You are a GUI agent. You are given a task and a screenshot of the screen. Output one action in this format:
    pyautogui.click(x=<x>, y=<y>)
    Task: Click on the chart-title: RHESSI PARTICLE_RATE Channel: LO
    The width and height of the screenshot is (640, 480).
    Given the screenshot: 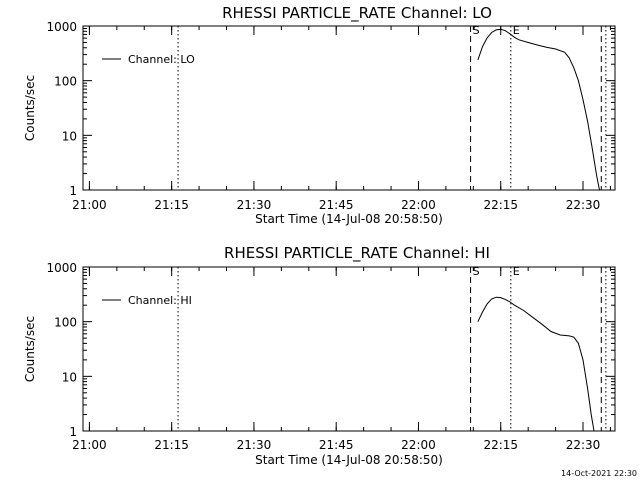 What is the action you would take?
    pyautogui.click(x=357, y=13)
    